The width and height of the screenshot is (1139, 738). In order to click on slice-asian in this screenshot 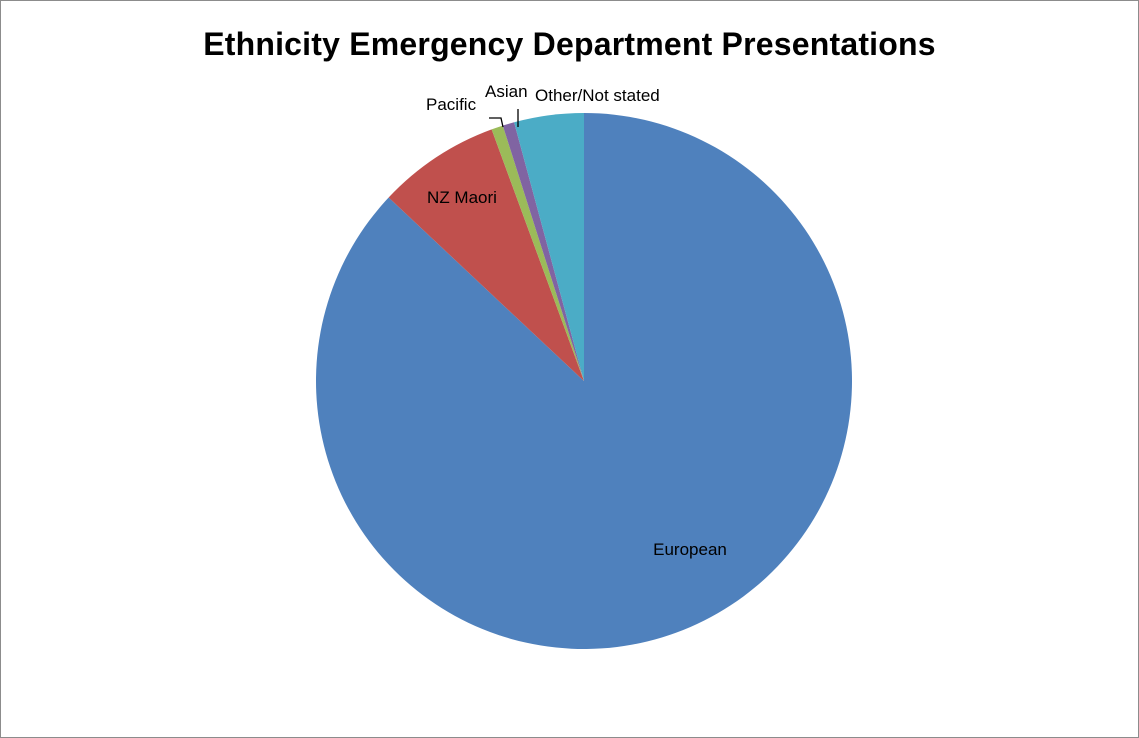, I will do `click(543, 252)`.